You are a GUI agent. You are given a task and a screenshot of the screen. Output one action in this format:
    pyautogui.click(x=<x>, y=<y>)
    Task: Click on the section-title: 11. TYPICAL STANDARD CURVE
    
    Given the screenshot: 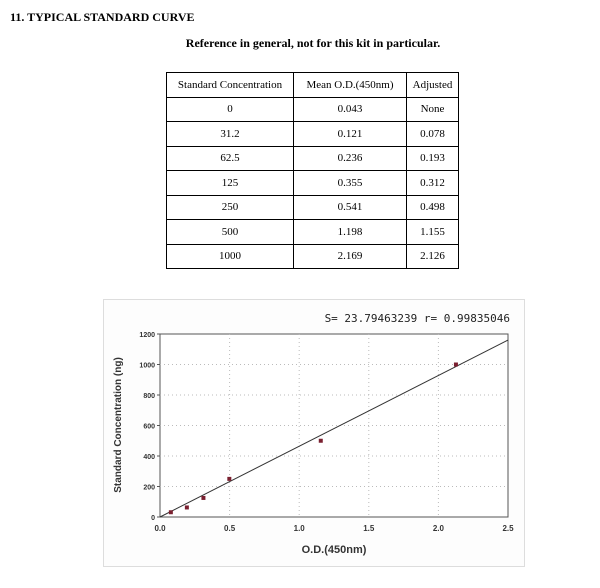 What is the action you would take?
    pyautogui.click(x=102, y=17)
    